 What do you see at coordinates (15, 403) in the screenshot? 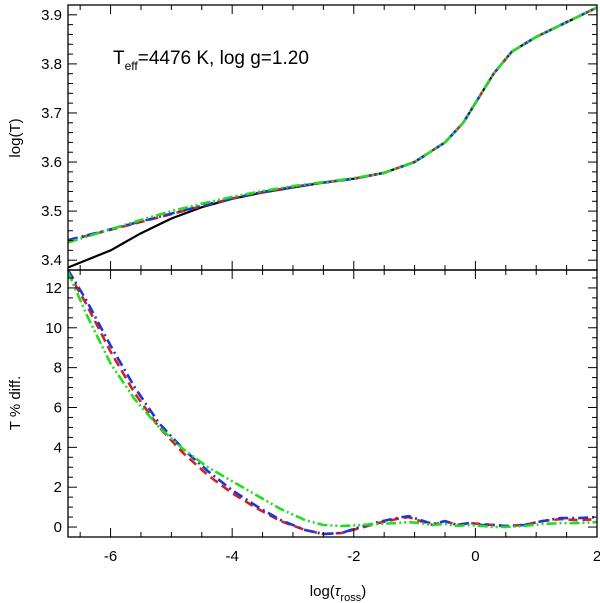
I see `bottom-y-axis-title: T % diff.` at bounding box center [15, 403].